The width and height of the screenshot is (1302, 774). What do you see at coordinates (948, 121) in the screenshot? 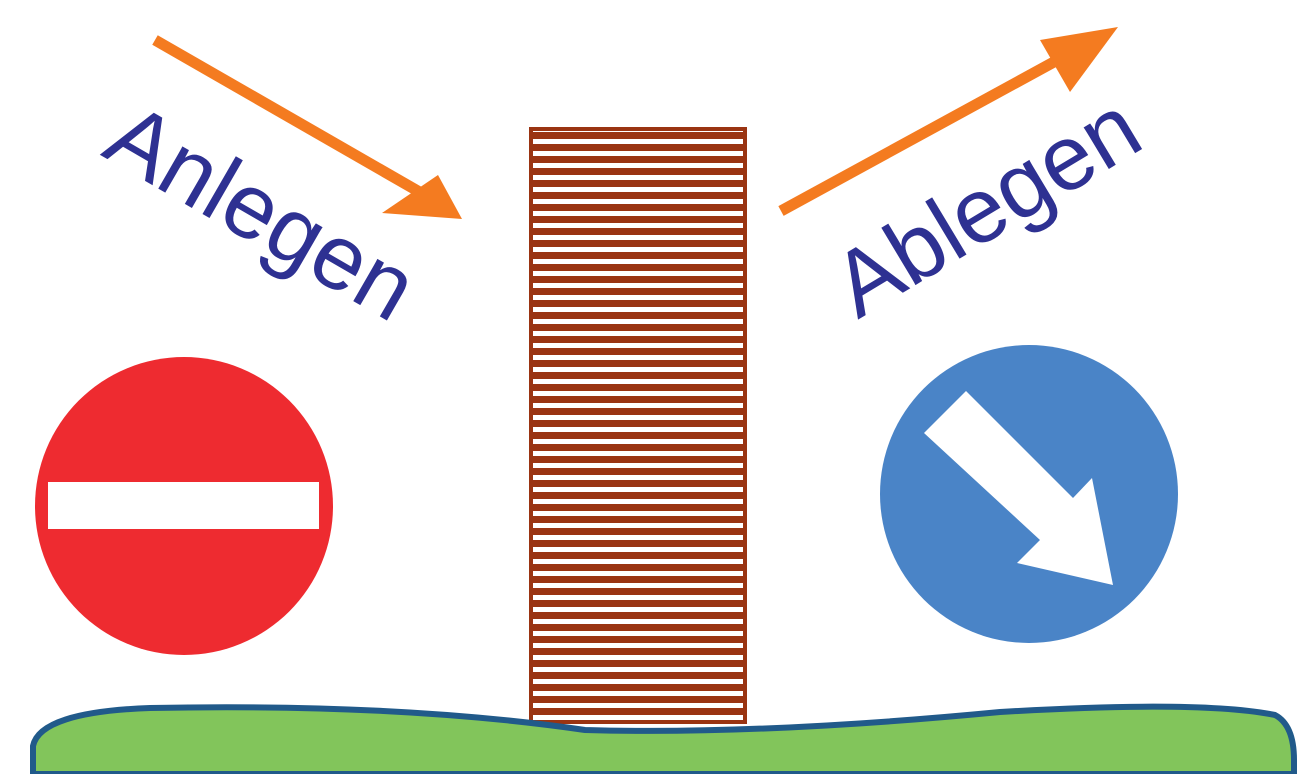
I see `arrow-from-post-icon` at bounding box center [948, 121].